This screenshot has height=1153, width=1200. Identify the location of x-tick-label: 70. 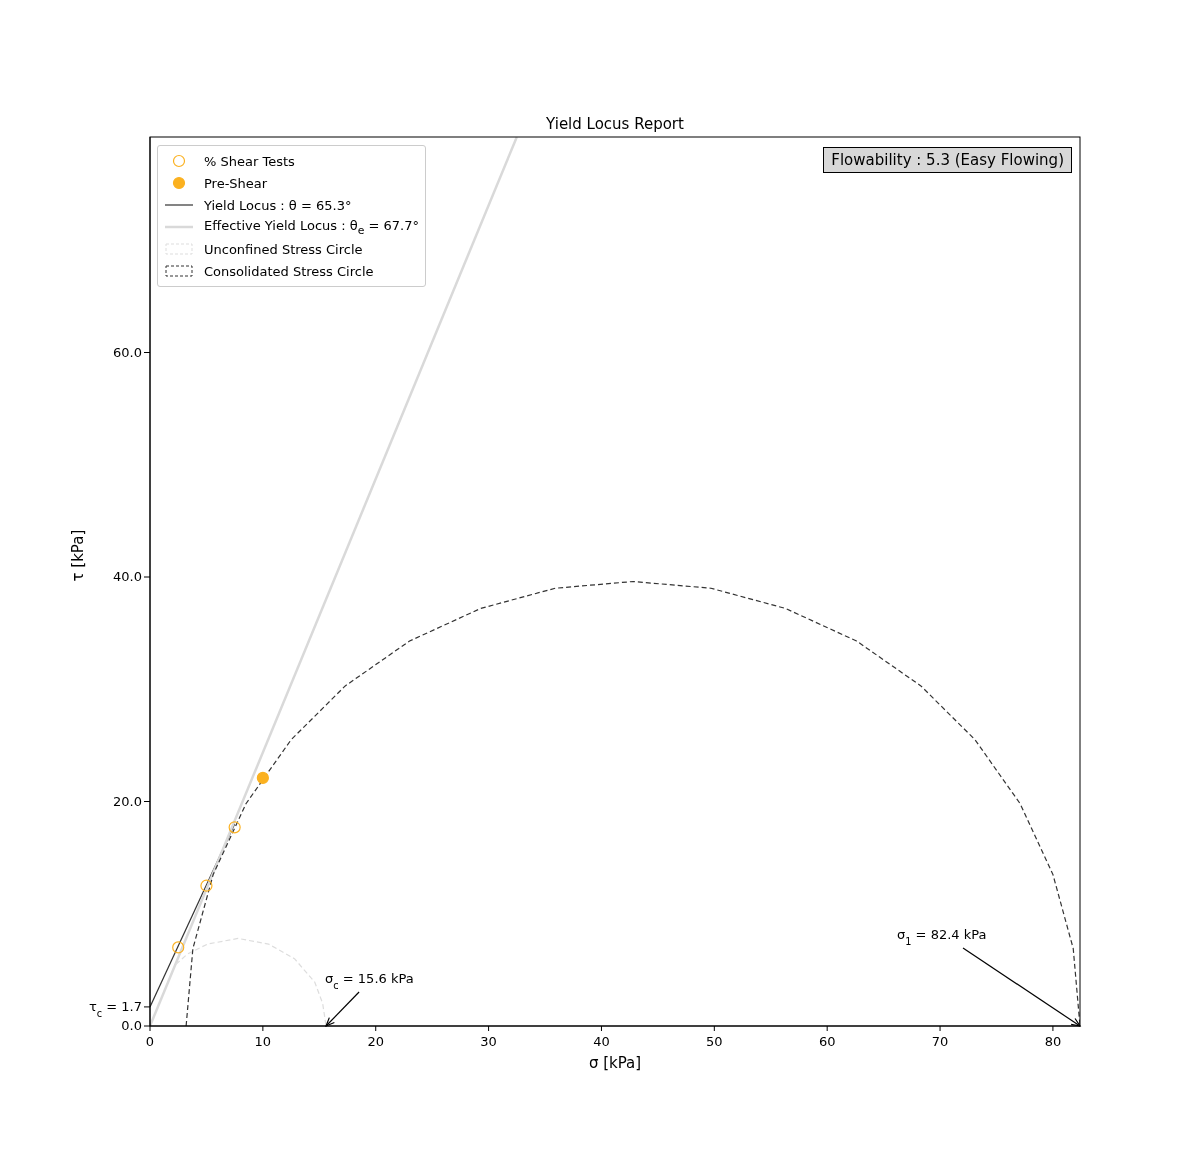
(940, 1041).